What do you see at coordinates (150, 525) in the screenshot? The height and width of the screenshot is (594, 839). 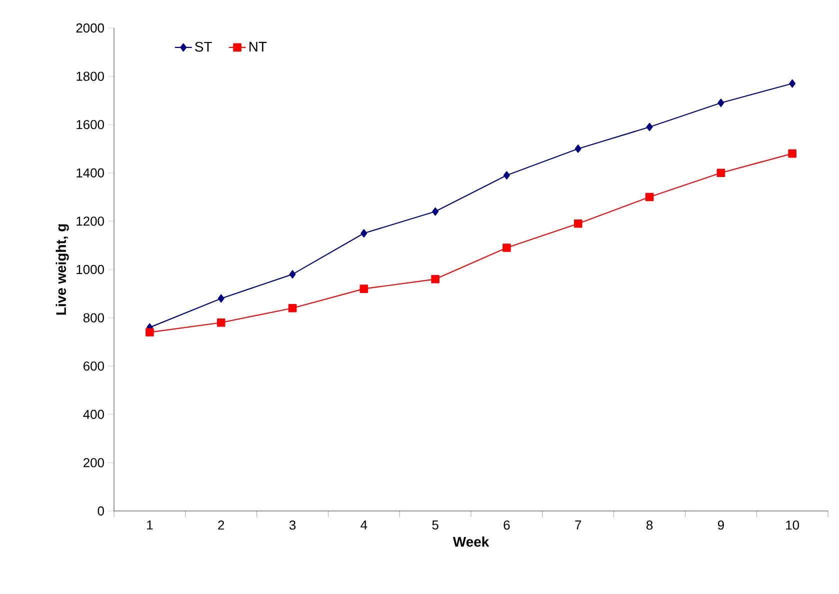 I see `x-tick-label: 1` at bounding box center [150, 525].